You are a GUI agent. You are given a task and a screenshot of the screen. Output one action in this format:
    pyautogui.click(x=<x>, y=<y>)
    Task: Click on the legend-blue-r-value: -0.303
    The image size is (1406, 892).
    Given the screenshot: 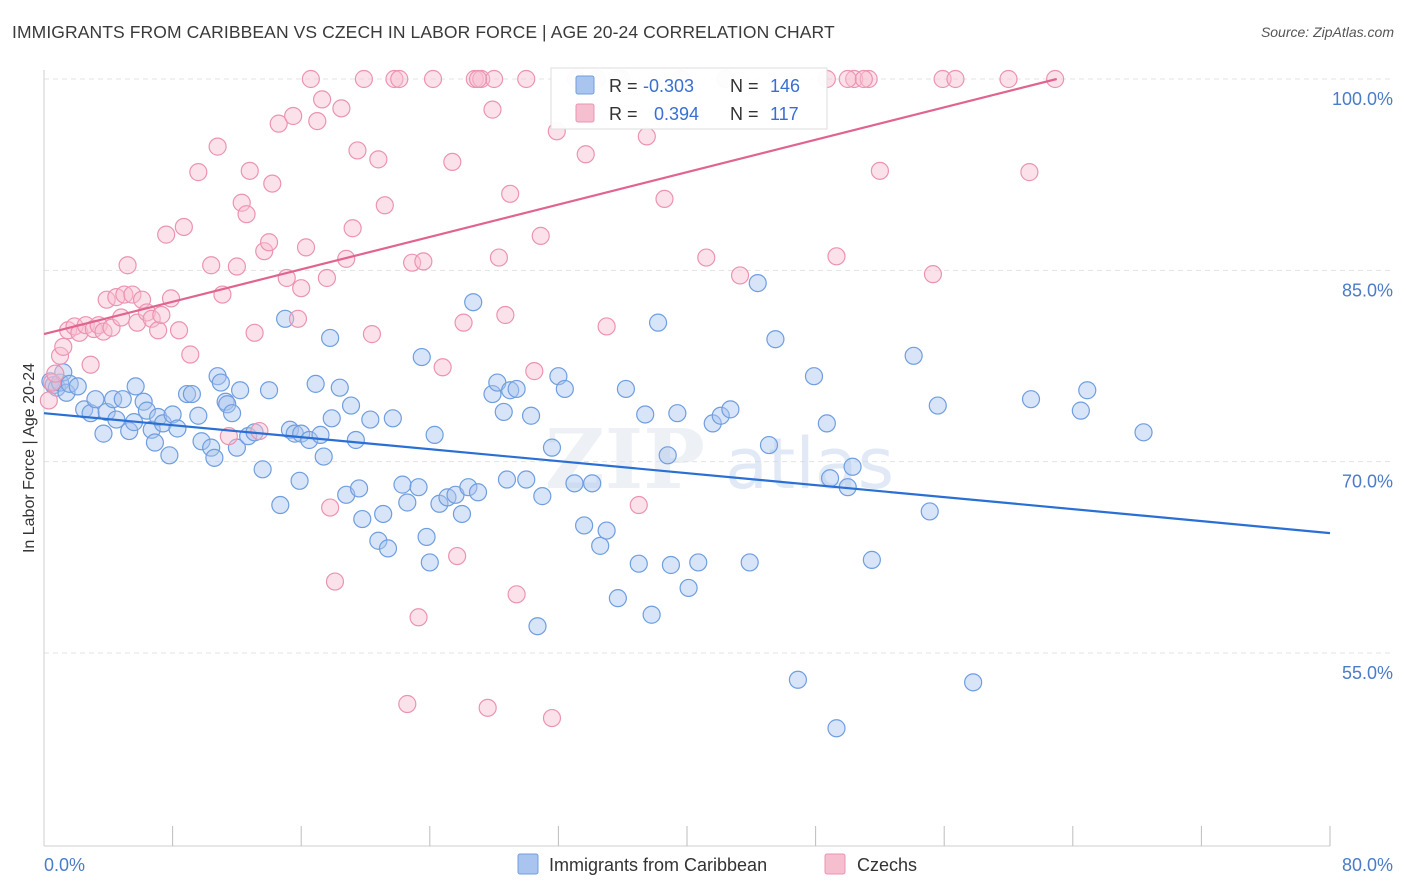 What is the action you would take?
    pyautogui.click(x=668, y=86)
    